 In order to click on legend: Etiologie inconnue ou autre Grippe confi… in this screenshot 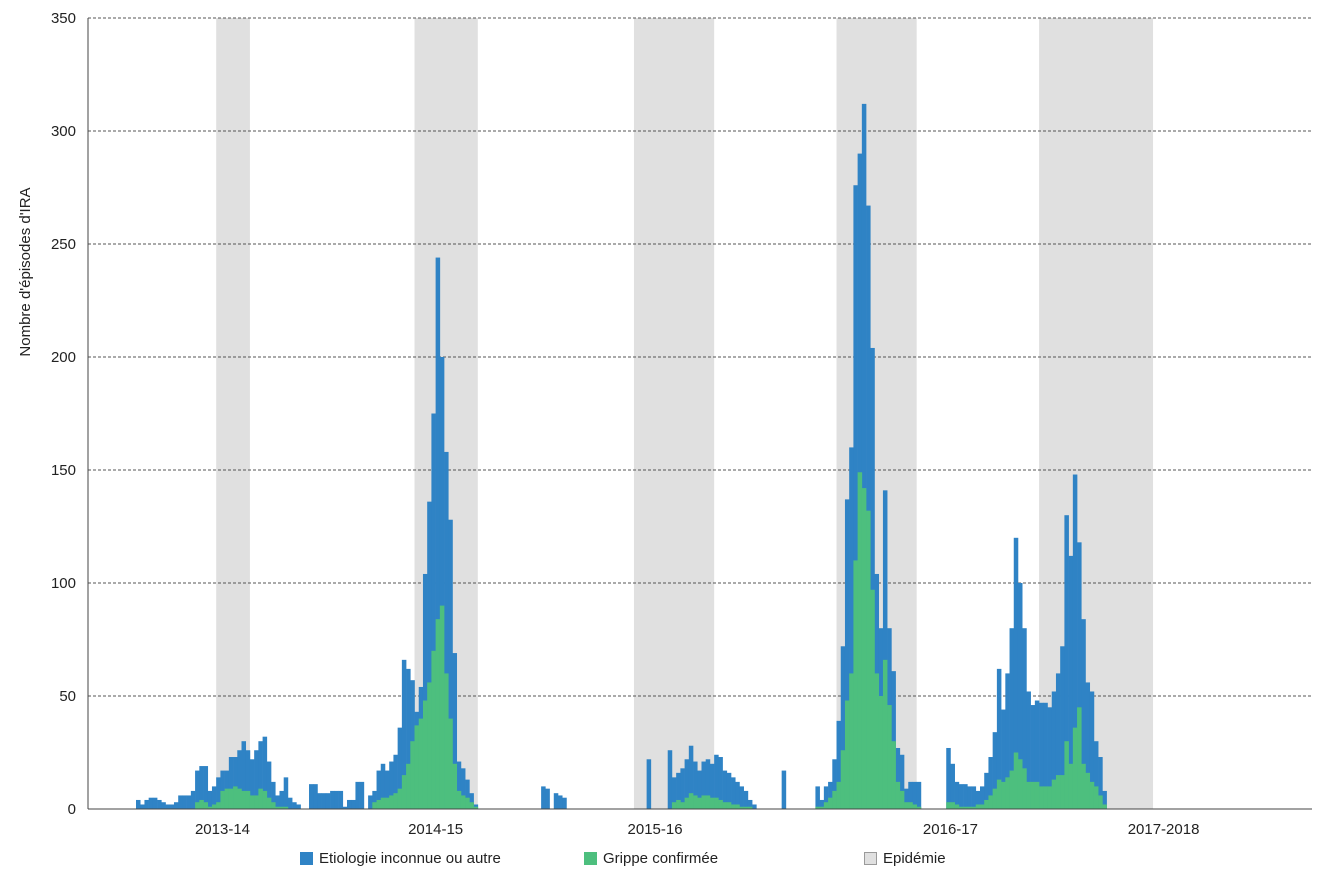, I will do `click(661, 862)`.